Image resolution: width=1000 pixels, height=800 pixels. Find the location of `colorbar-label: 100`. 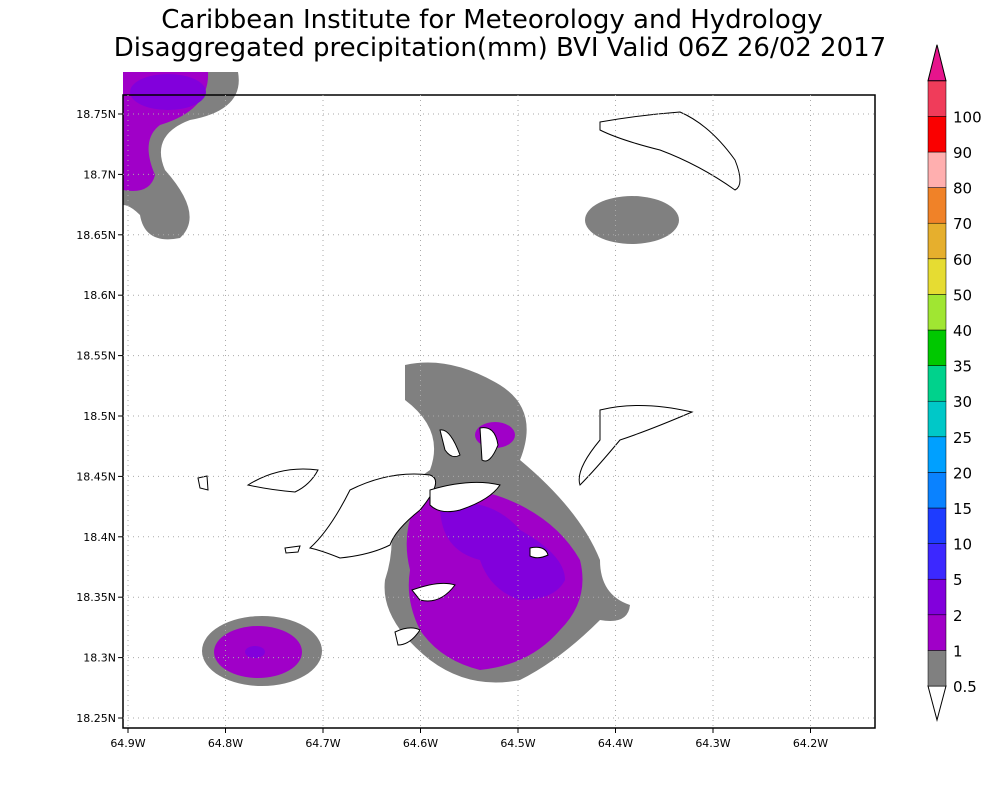

colorbar-label: 100 is located at coordinates (967, 117).